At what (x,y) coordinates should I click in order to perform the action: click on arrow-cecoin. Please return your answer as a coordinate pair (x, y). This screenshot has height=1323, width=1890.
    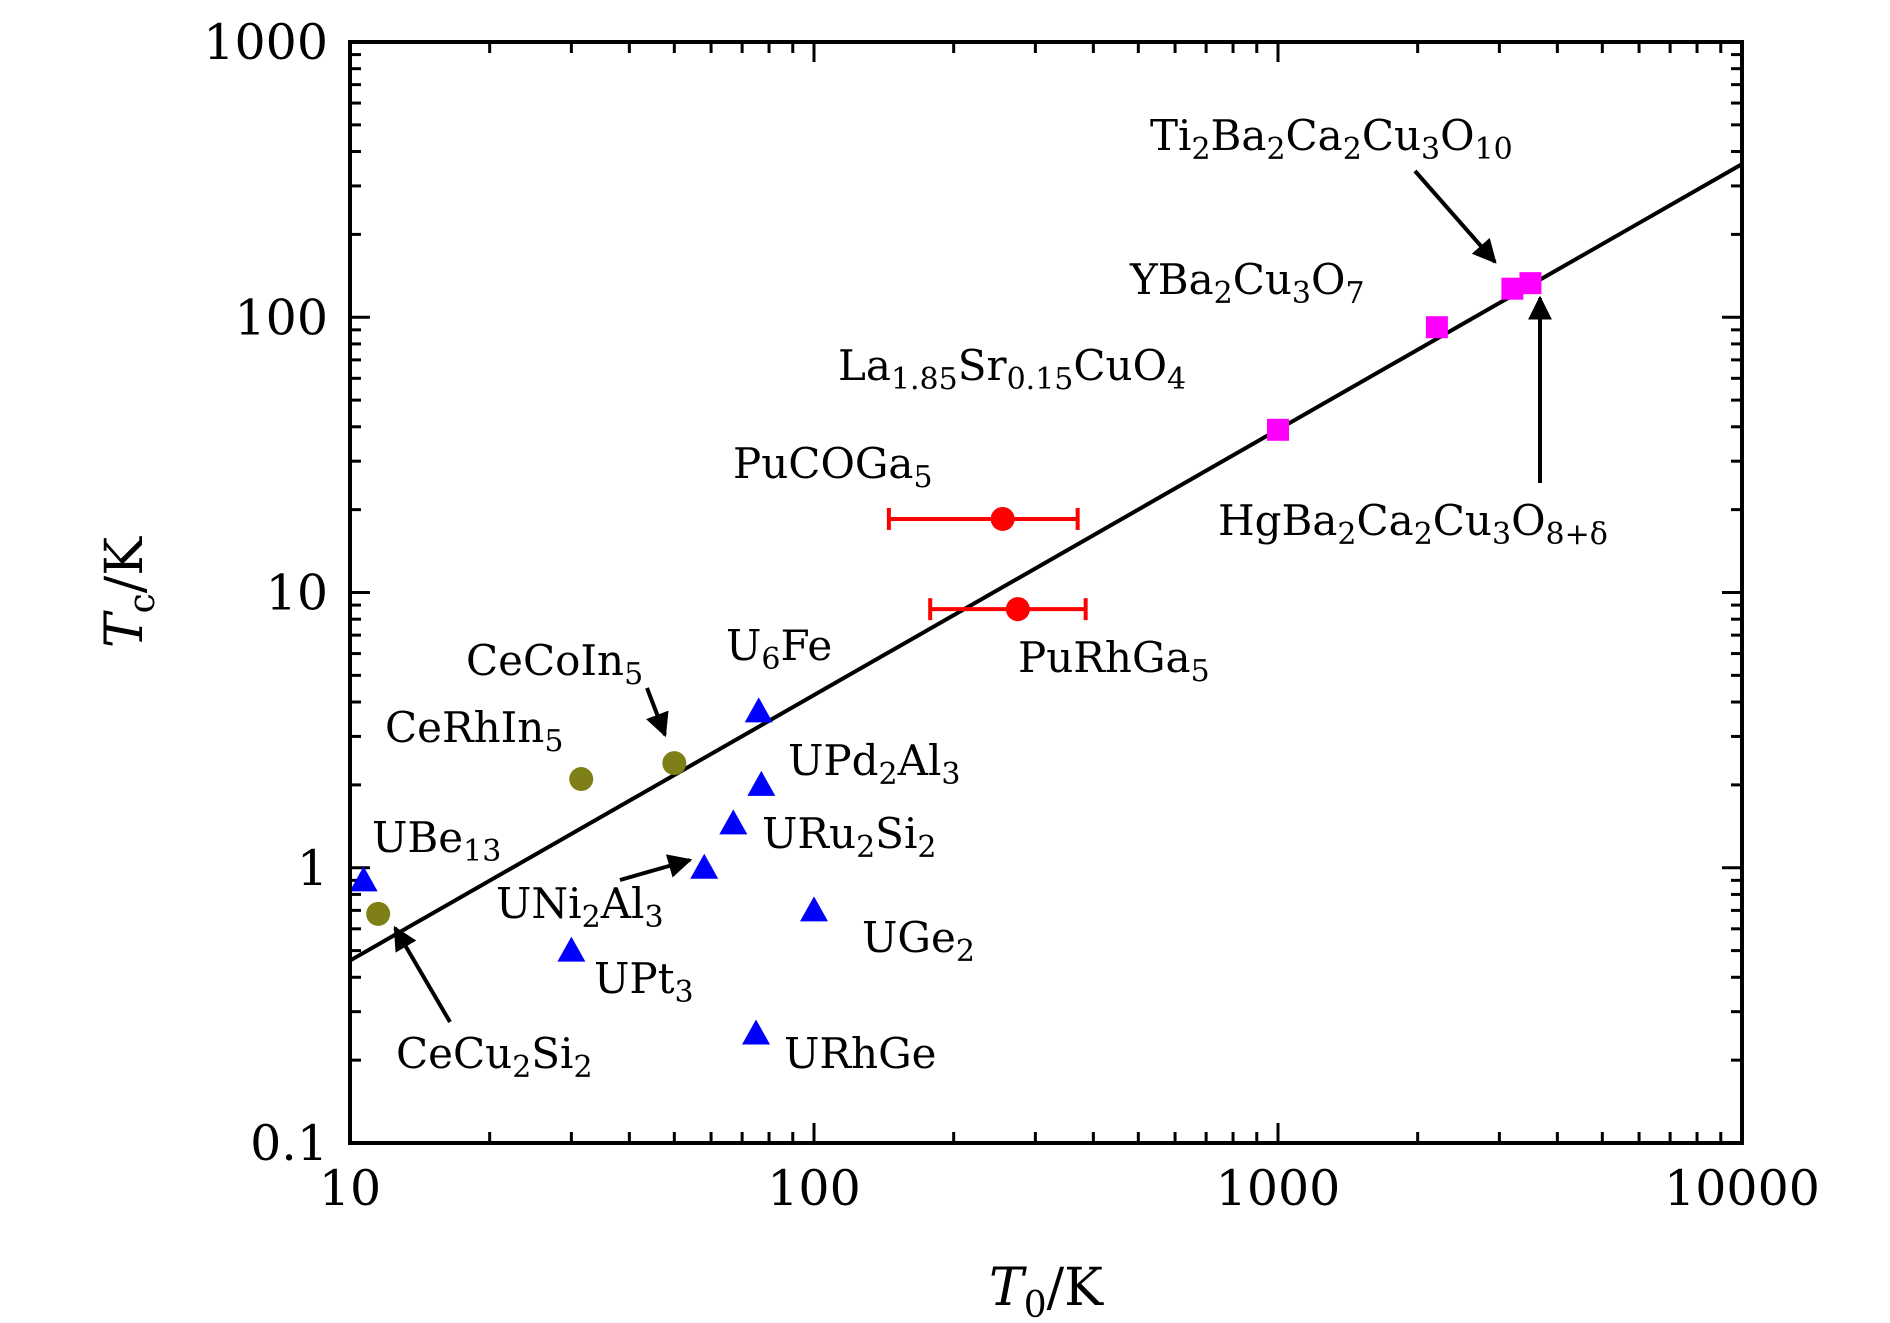
    Looking at the image, I should click on (657, 712).